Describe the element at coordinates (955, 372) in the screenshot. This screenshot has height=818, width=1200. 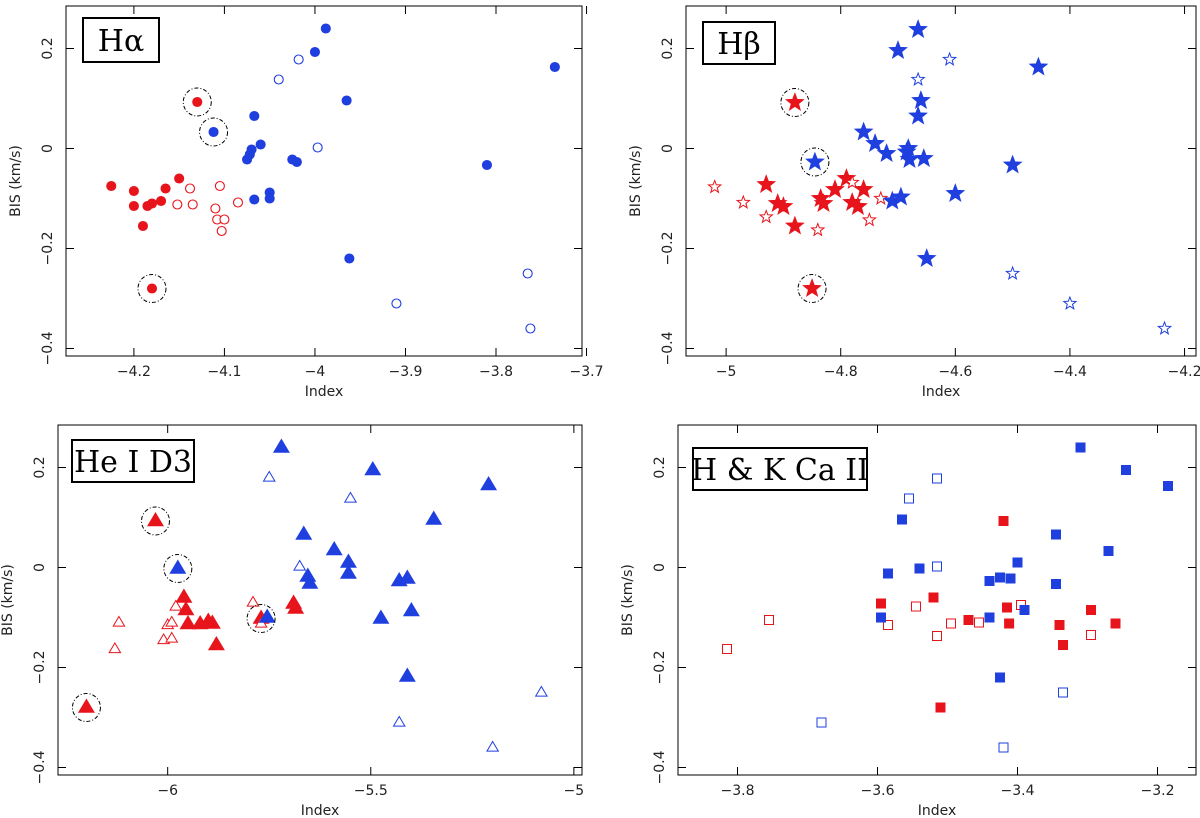
I see `x-tick-label: −4.6` at that location.